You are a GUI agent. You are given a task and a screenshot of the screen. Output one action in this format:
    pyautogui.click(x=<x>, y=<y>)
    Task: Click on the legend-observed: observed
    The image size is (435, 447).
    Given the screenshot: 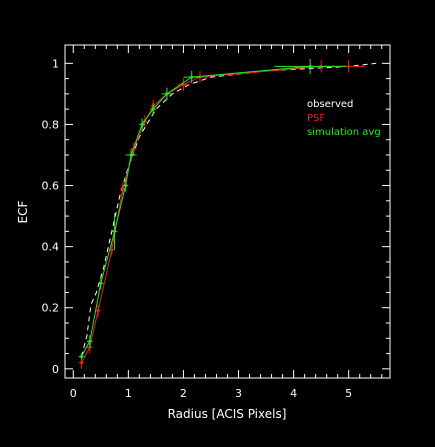 What is the action you would take?
    pyautogui.click(x=330, y=104)
    